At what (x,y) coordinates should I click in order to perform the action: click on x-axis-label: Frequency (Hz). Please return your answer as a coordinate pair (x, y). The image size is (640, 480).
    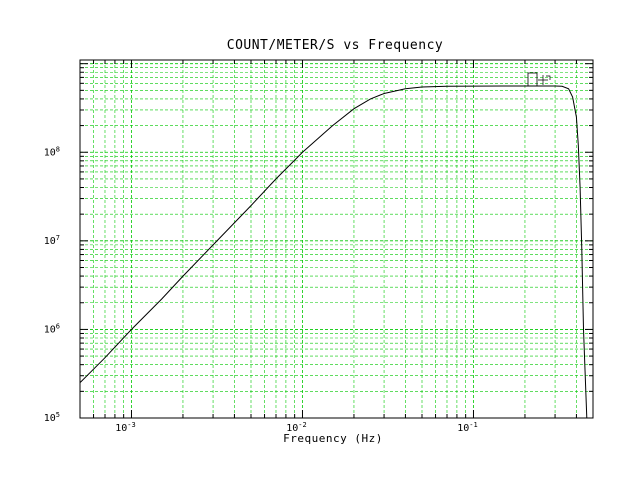
    Looking at the image, I should click on (333, 438).